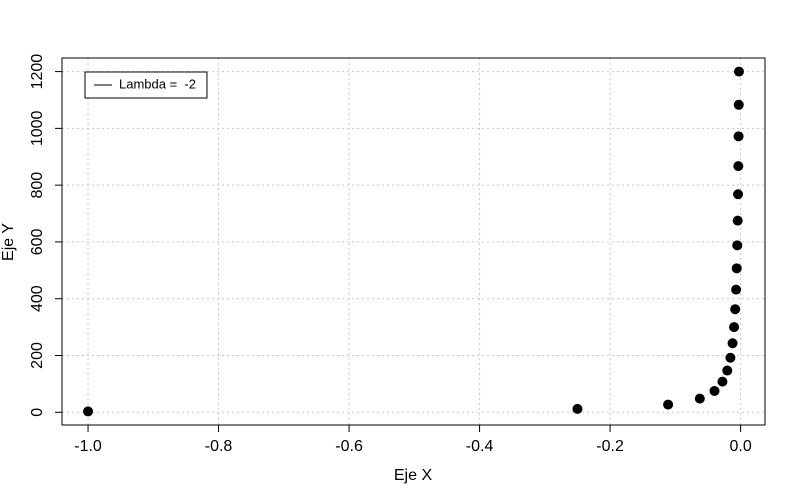  What do you see at coordinates (88, 446) in the screenshot?
I see `x-tick-label: -1.0` at bounding box center [88, 446].